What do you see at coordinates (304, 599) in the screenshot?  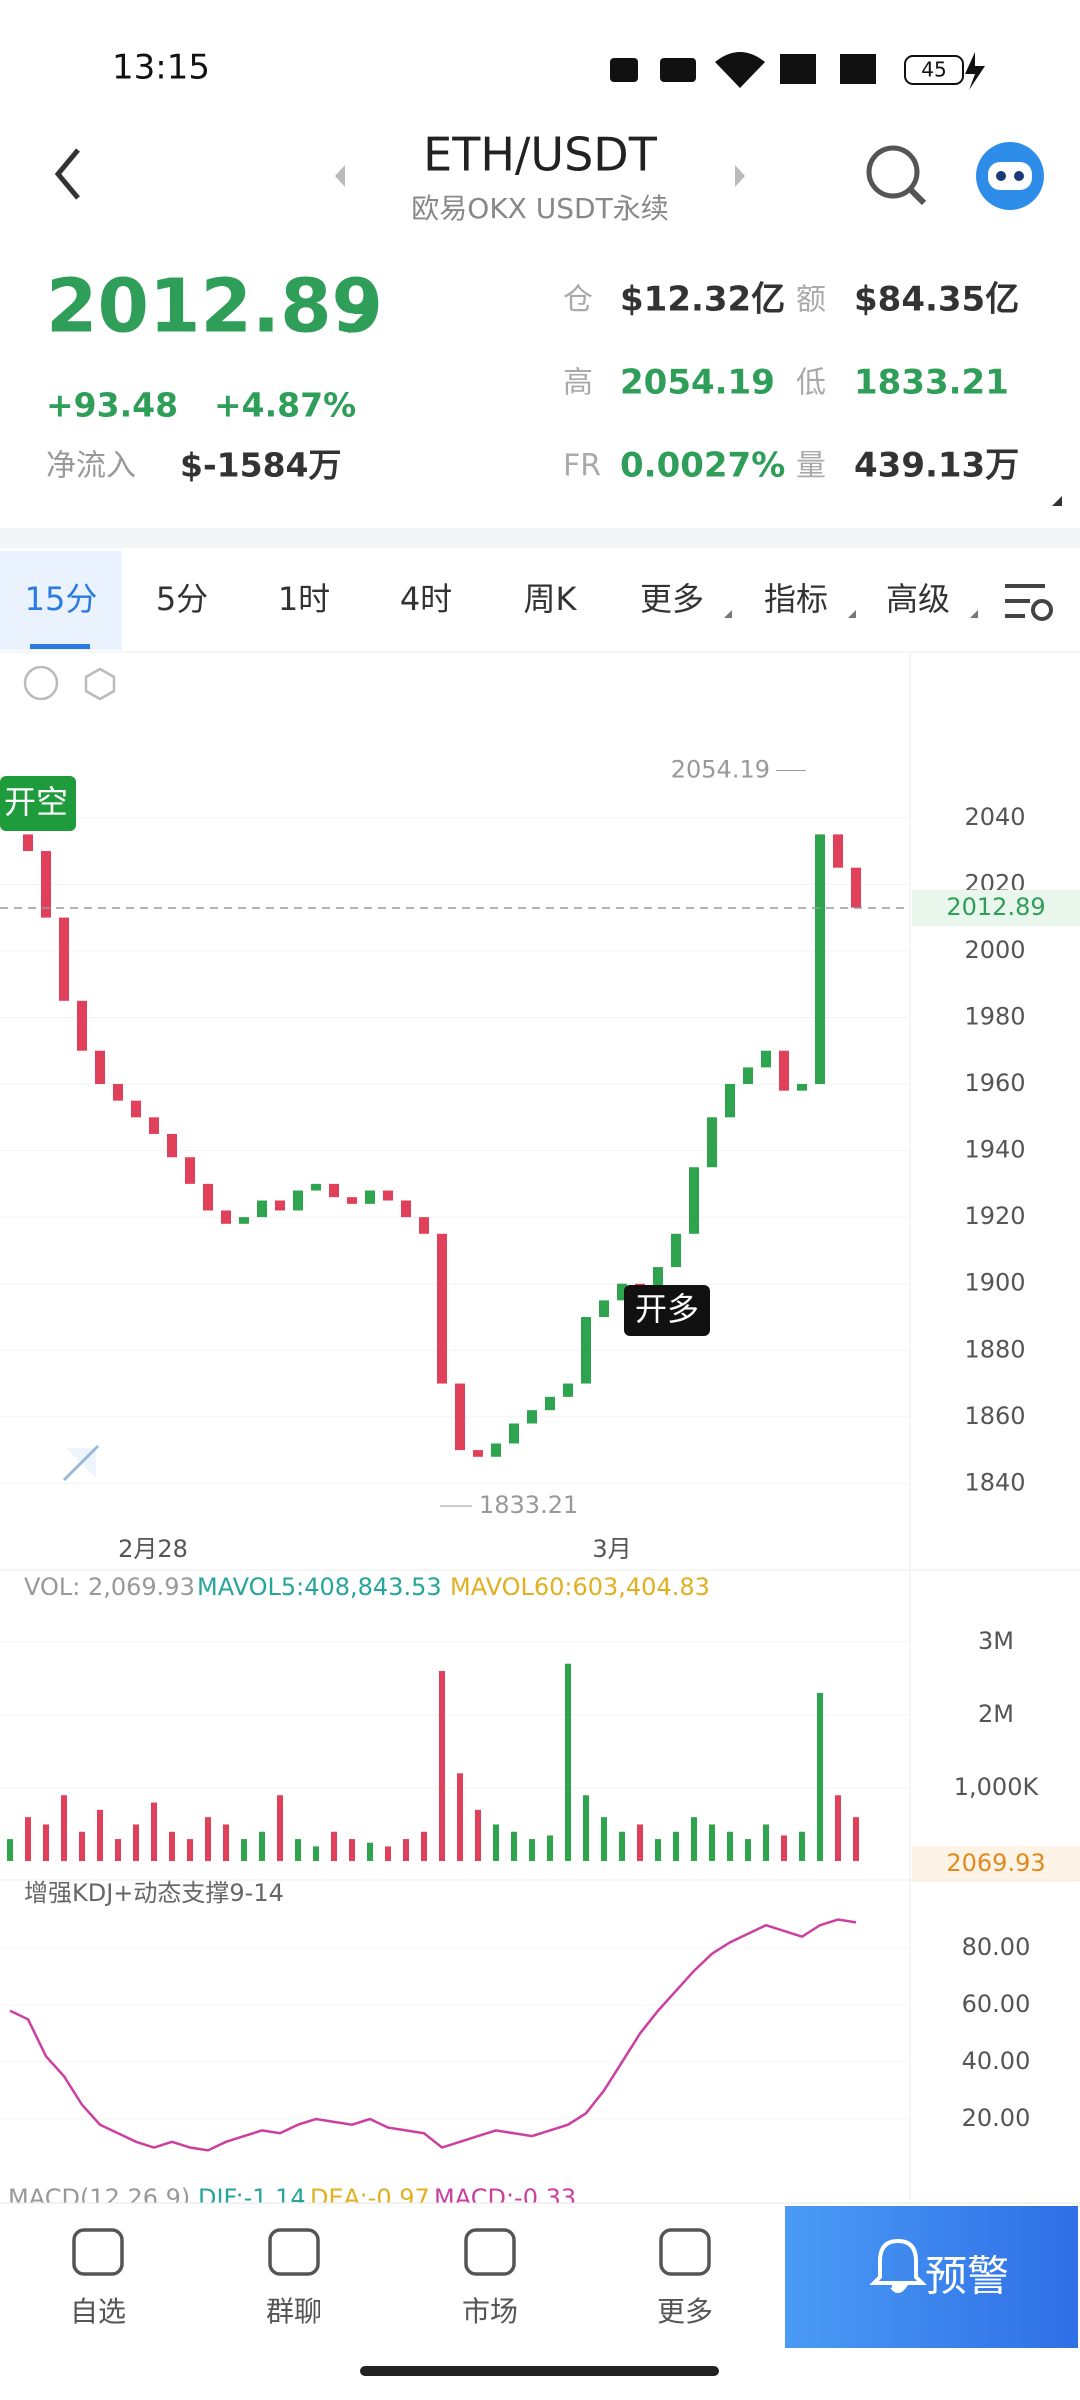 I see `tab: 1时` at bounding box center [304, 599].